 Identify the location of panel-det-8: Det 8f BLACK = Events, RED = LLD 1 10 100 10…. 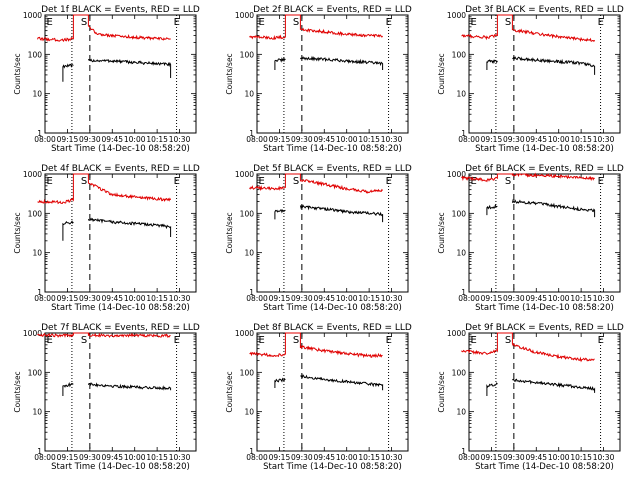
(318, 397).